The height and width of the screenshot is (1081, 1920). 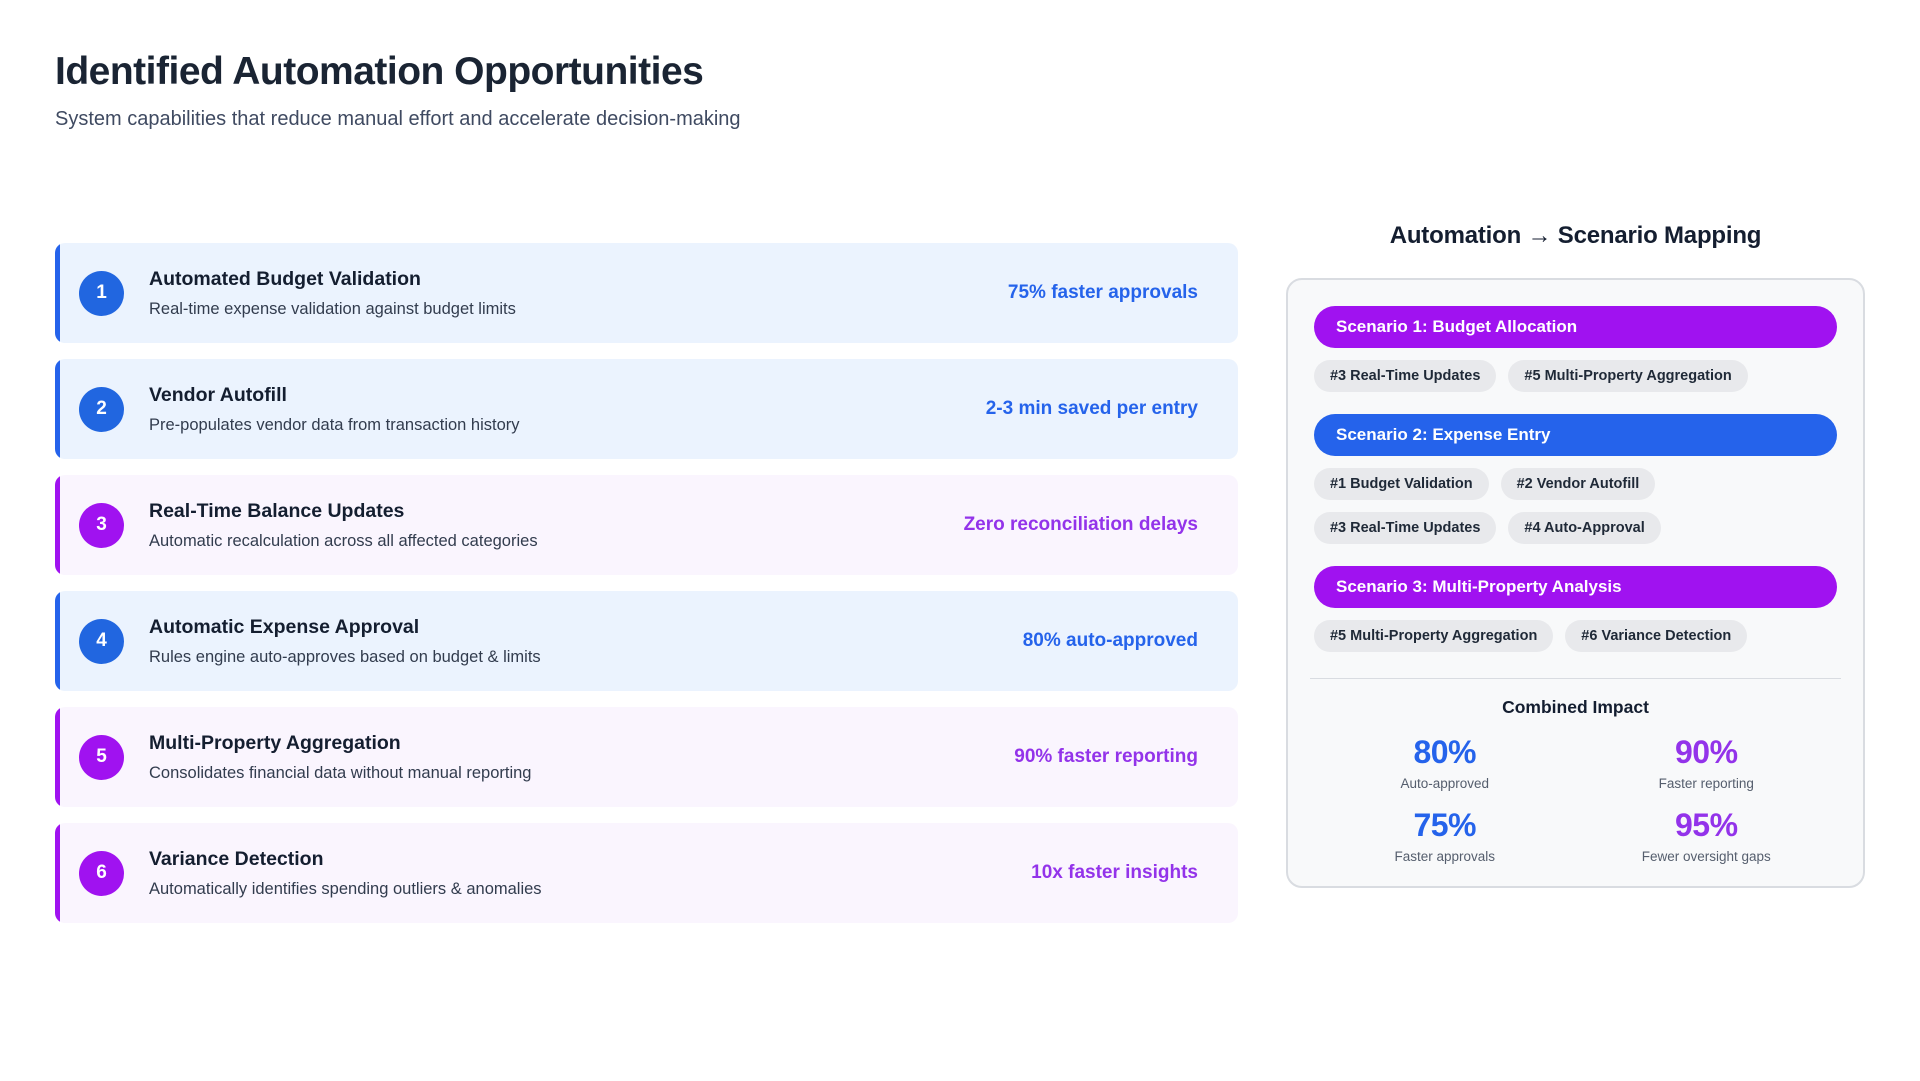 I want to click on page-title: Identified Automation Opportunities, so click(x=379, y=71).